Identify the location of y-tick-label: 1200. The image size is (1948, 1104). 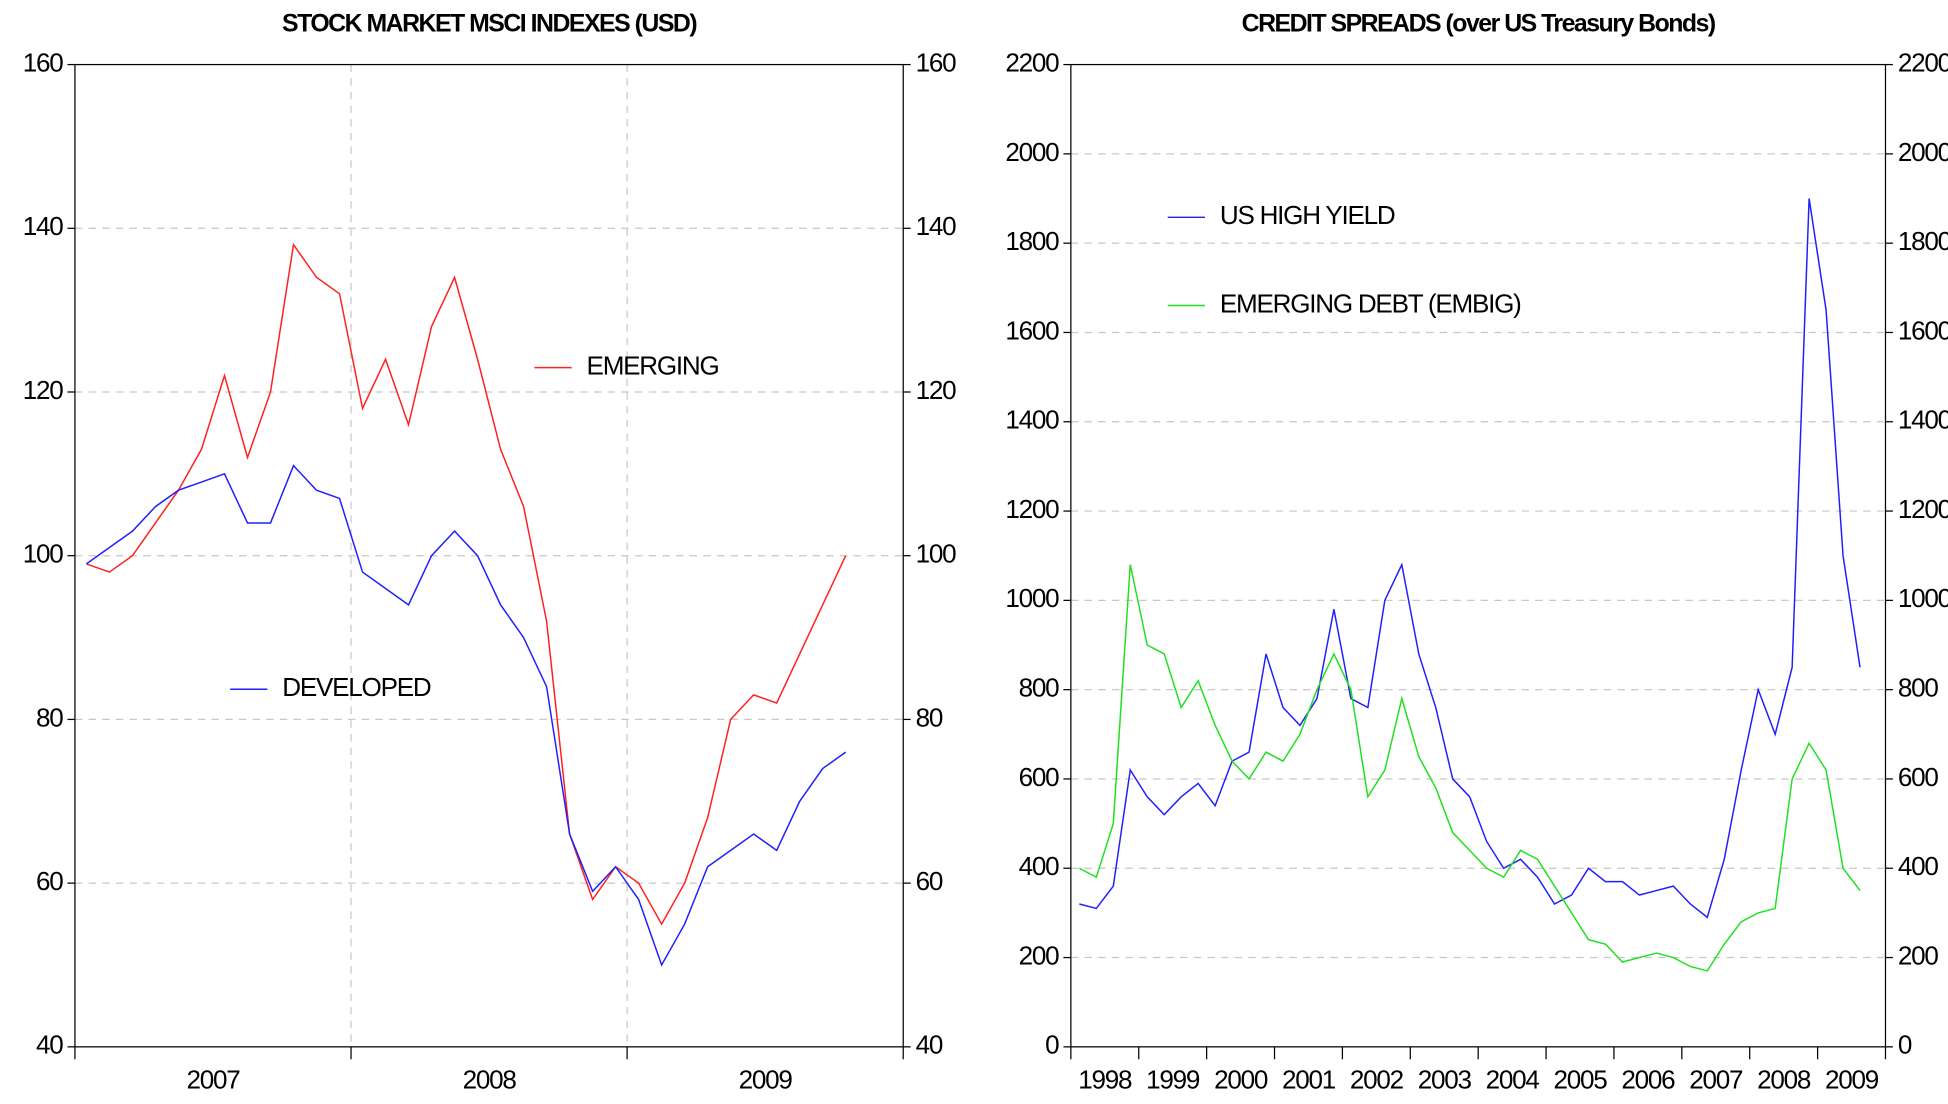
(1032, 509).